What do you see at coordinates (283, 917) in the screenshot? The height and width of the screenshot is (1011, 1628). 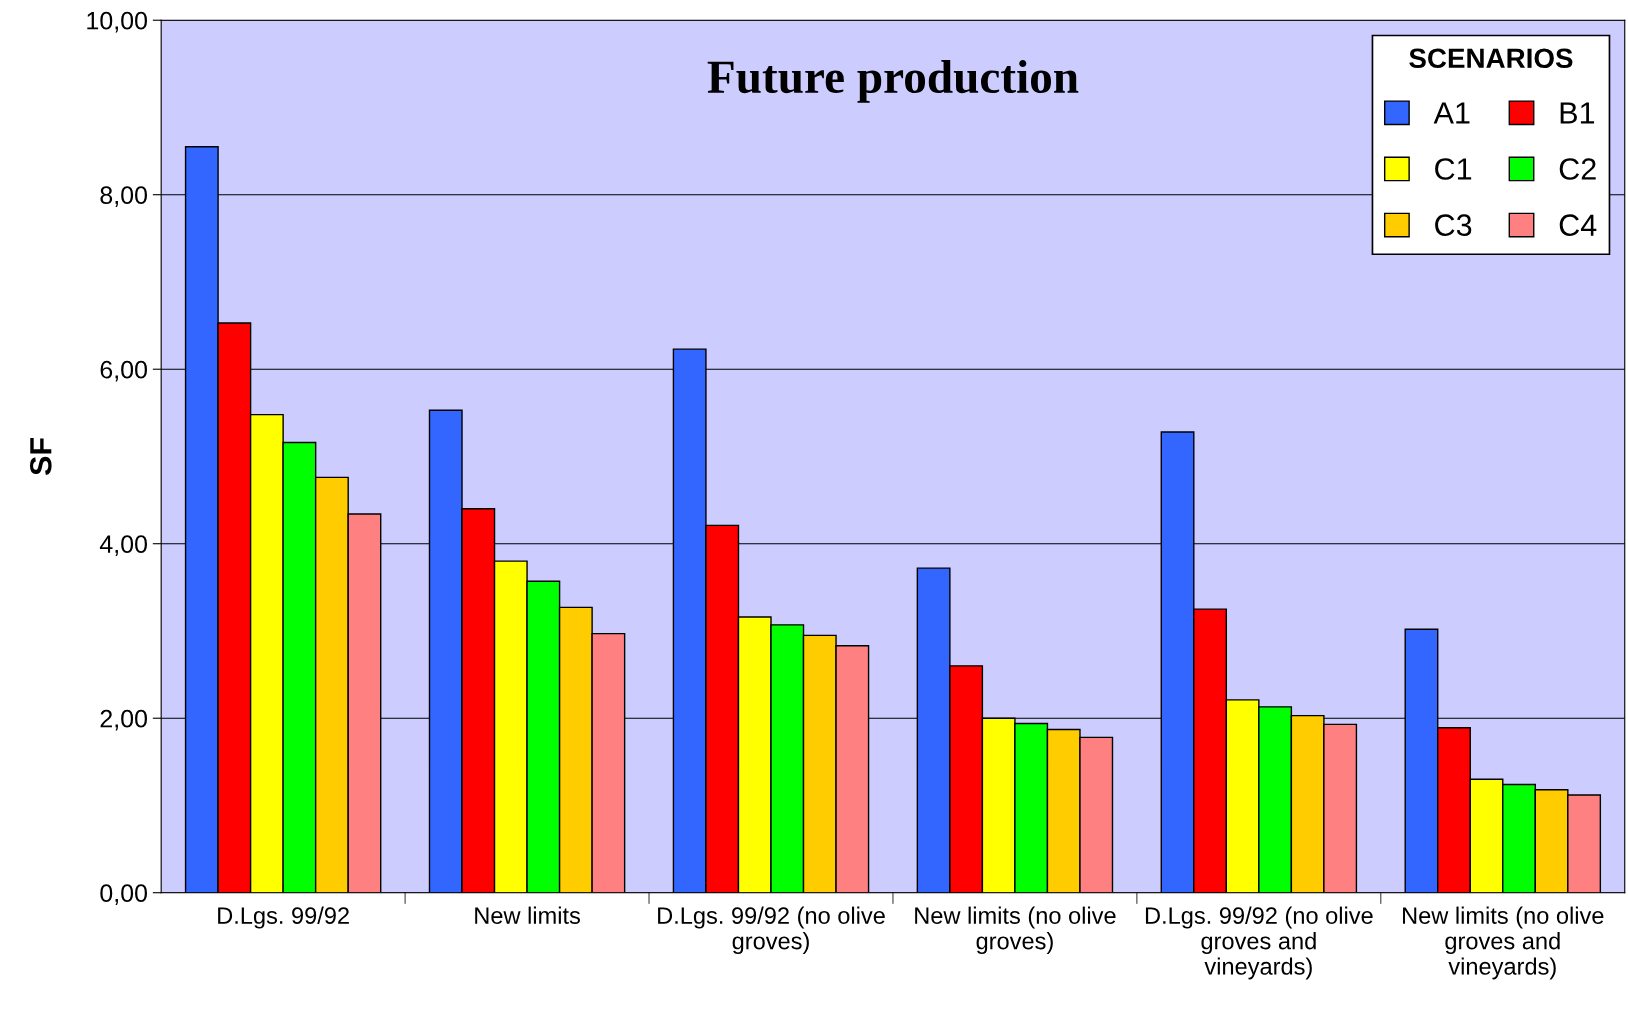 I see `x-tick-label: D.Lgs. 99/92` at bounding box center [283, 917].